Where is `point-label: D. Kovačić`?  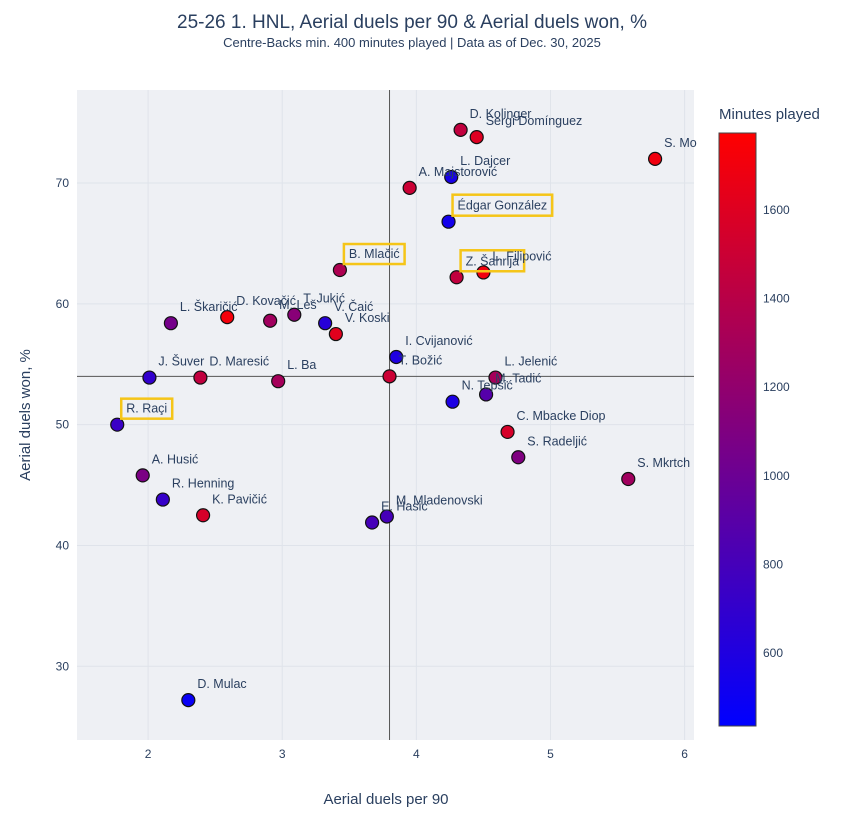
point-label: D. Kovačić is located at coordinates (266, 301).